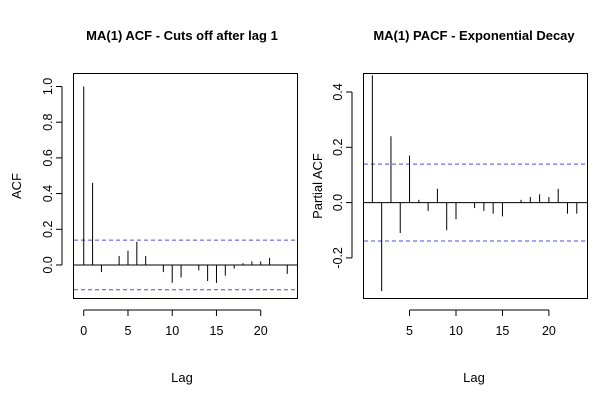 This screenshot has width=606, height=405. I want to click on acf-x-axis: 0 5 10 15 20, so click(174, 323).